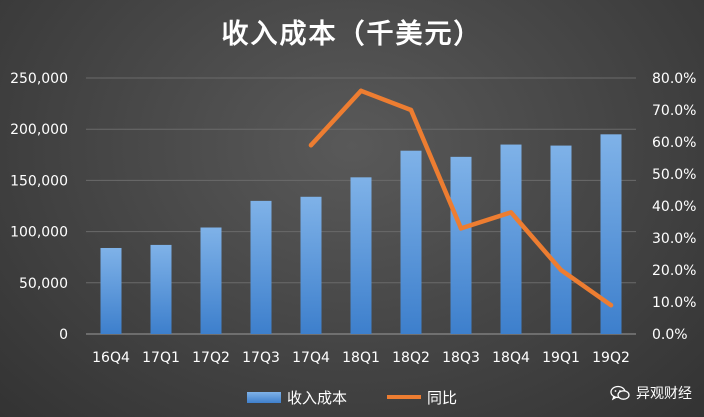 This screenshot has width=704, height=417. Describe the element at coordinates (664, 394) in the screenshot. I see `watermark-text: 异观财经` at that location.